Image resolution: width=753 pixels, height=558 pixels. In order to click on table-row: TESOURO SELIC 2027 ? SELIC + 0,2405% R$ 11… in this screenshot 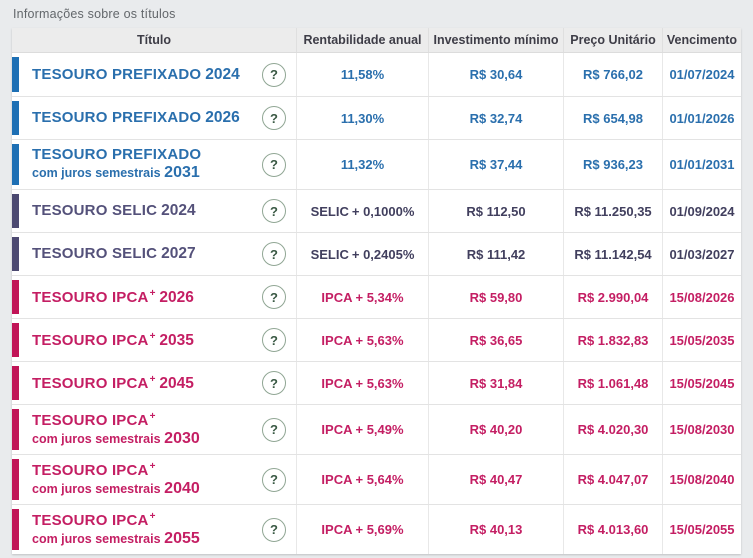, I will do `click(376, 253)`.